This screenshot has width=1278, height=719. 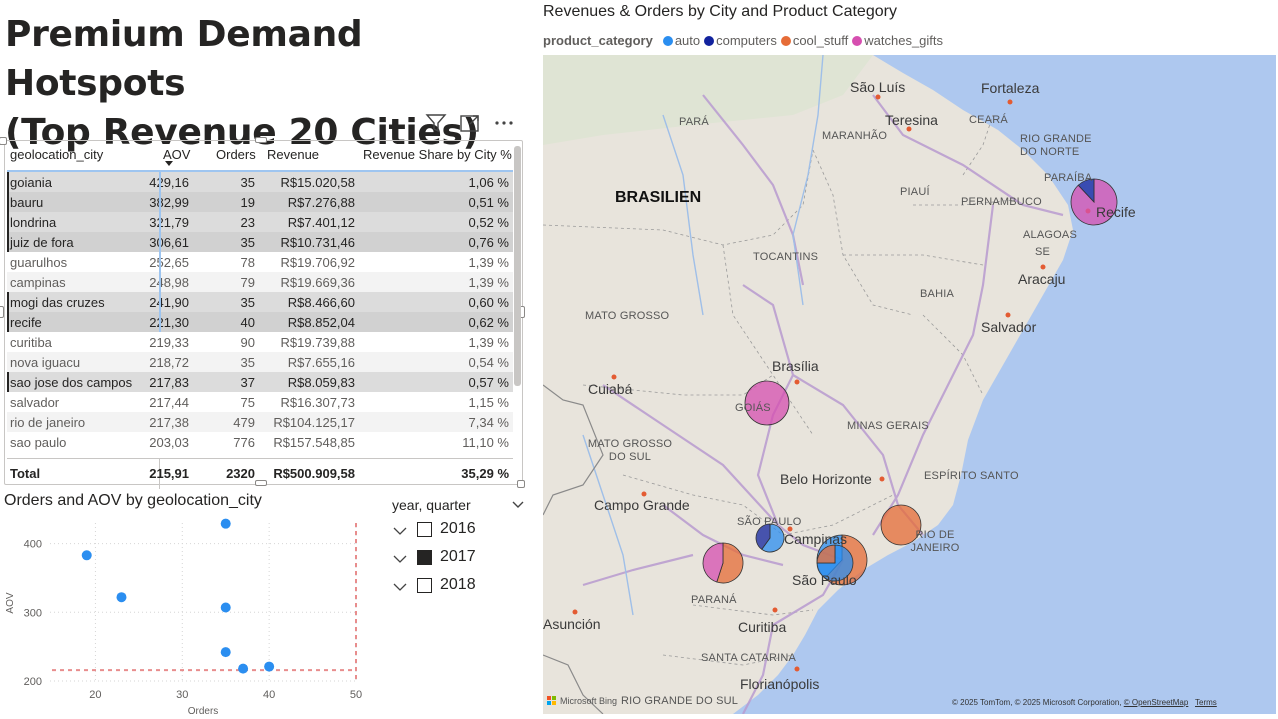 I want to click on map-label-state: RIO GRANDE DO NORTE, so click(x=1056, y=145).